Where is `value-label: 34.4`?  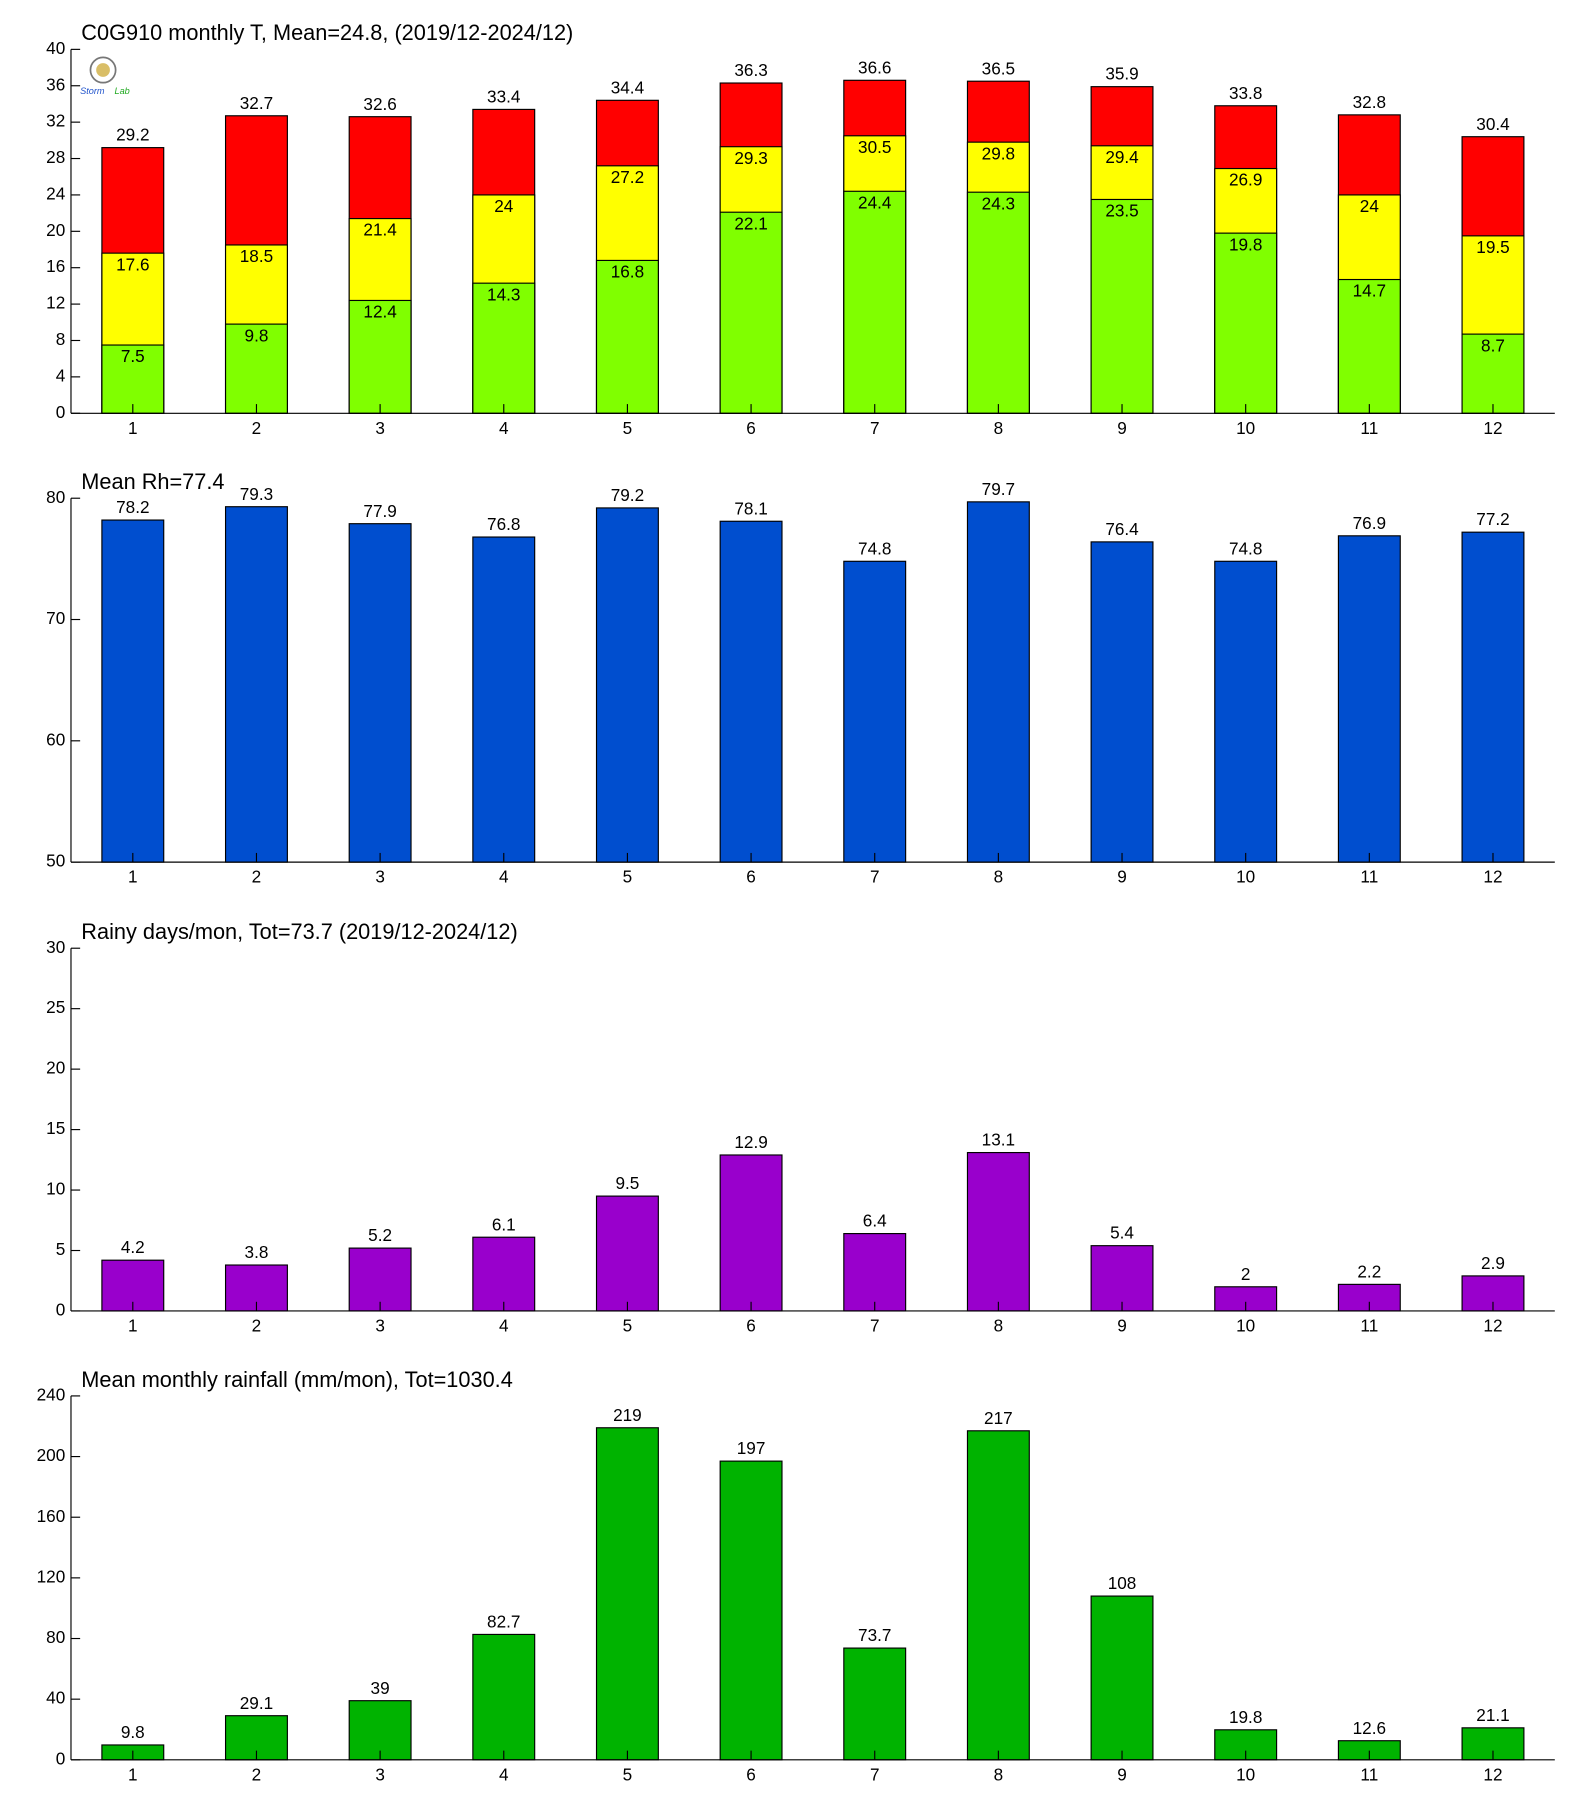
value-label: 34.4 is located at coordinates (628, 87).